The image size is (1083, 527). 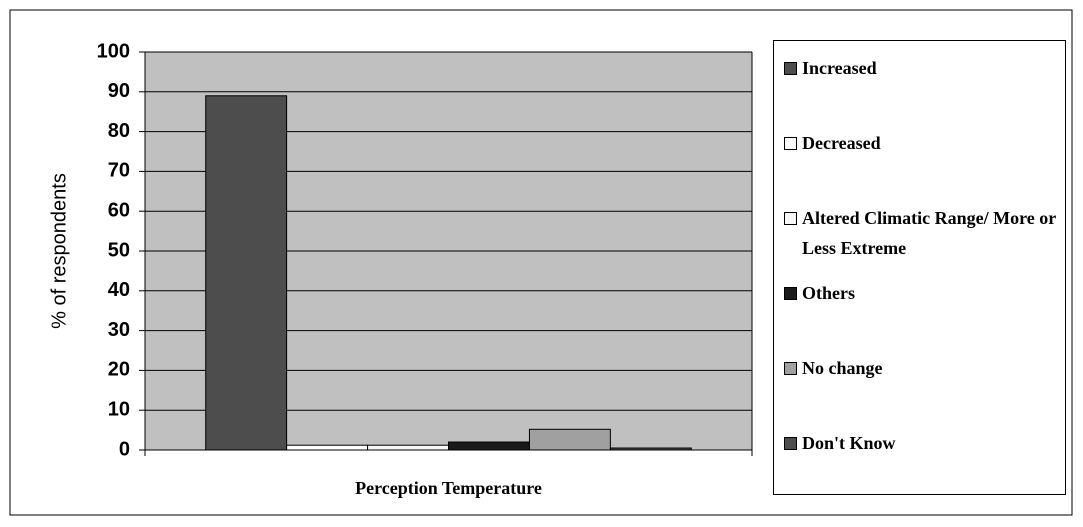 What do you see at coordinates (119, 210) in the screenshot?
I see `y-tick-label: 60` at bounding box center [119, 210].